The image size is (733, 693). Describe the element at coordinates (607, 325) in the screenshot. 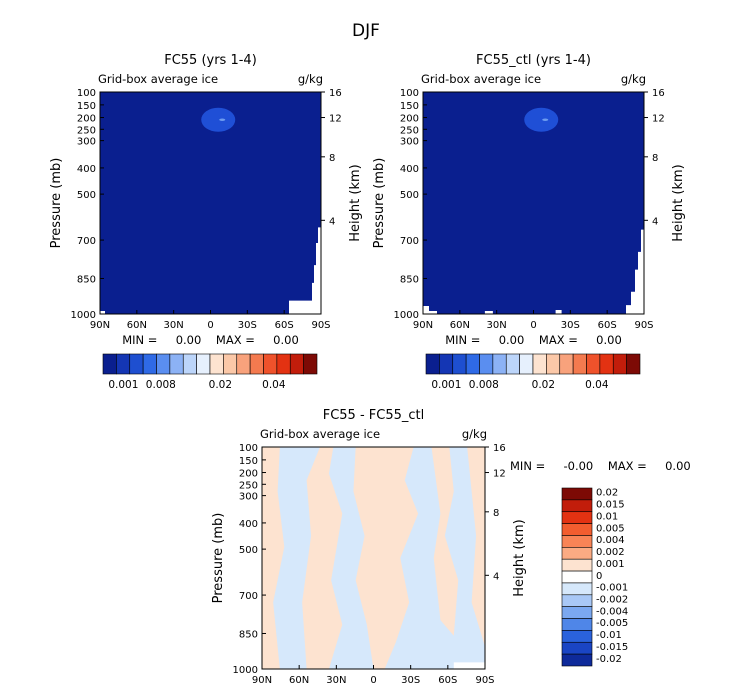

I see `latitude-tick-label: 60S` at that location.